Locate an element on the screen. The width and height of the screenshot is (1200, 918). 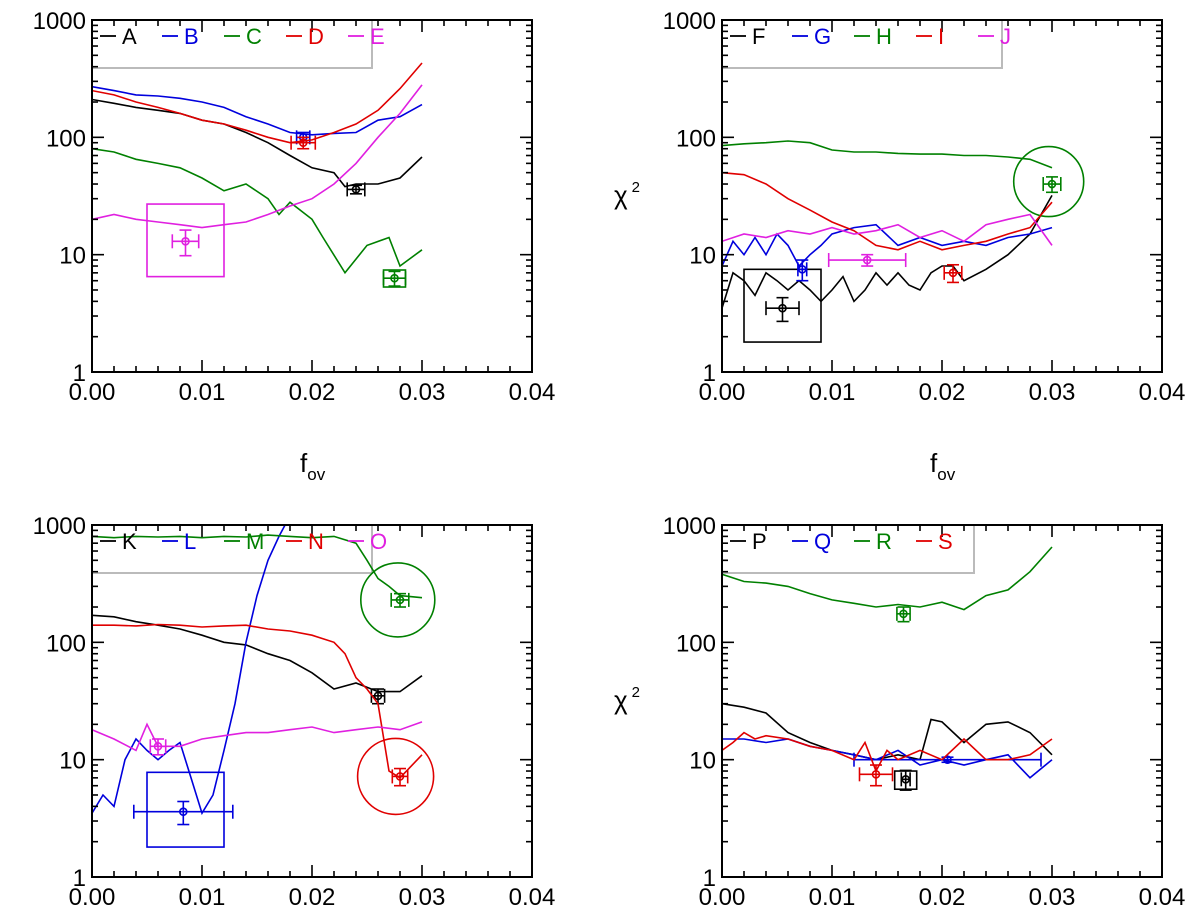
highlight-circle-N is located at coordinates (395, 776).